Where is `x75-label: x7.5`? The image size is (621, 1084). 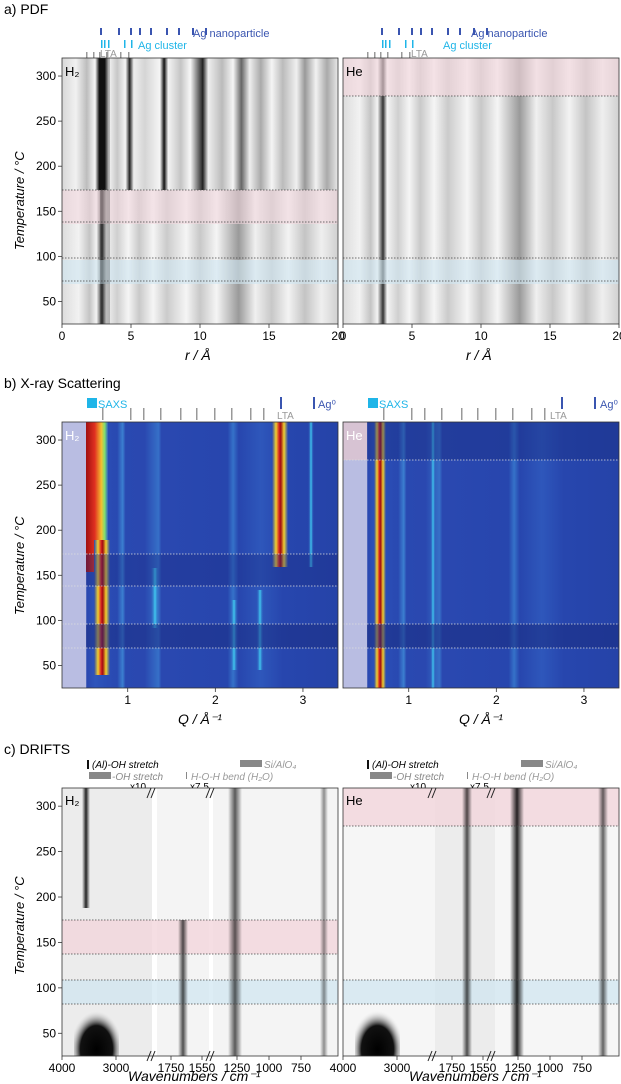 x75-label: x7.5 is located at coordinates (199, 787).